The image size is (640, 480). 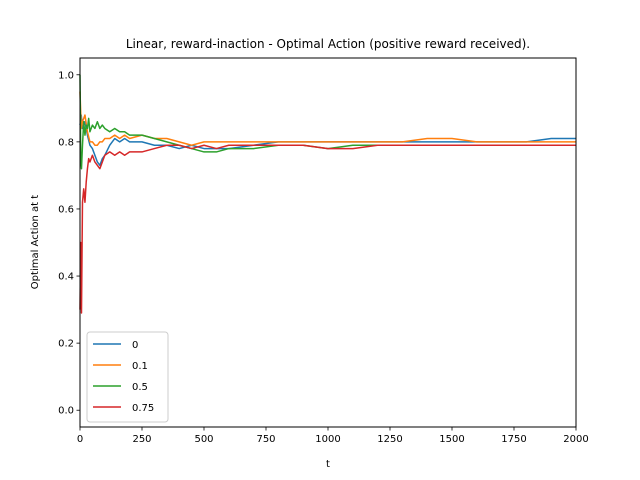 I want to click on x-tick-label: 1750, so click(x=513, y=439).